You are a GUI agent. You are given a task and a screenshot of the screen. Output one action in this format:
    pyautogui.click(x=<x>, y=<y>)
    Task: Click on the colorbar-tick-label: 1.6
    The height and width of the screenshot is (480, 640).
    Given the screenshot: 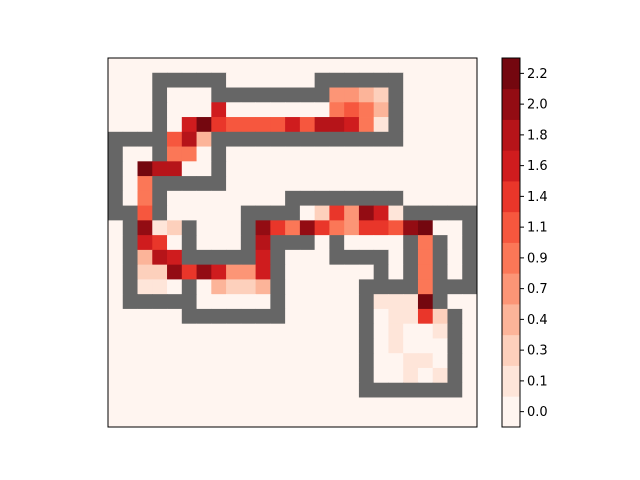 What is the action you would take?
    pyautogui.click(x=537, y=166)
    